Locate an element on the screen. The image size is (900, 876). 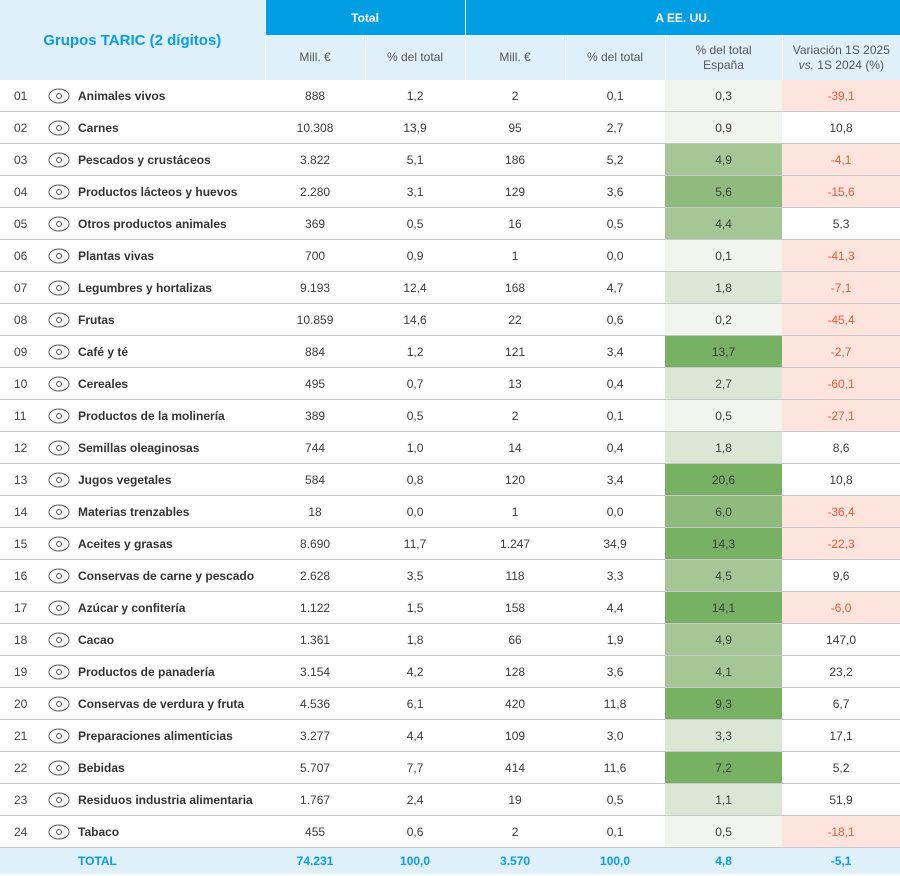
name-cell: Otros productos animales is located at coordinates (172, 223).